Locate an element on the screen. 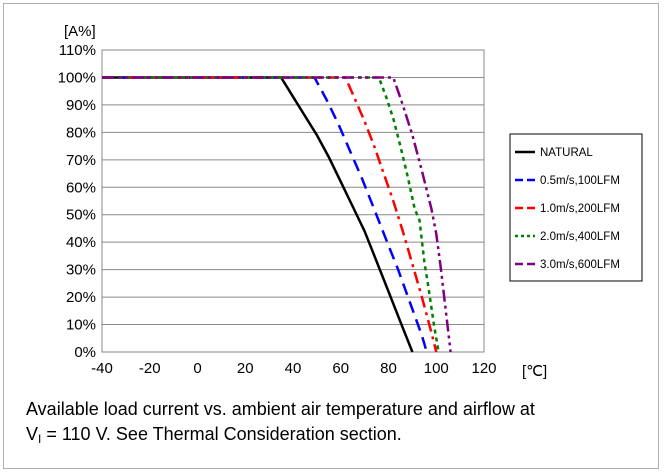 The width and height of the screenshot is (664, 474). x-tick-label: 20 is located at coordinates (245, 368).